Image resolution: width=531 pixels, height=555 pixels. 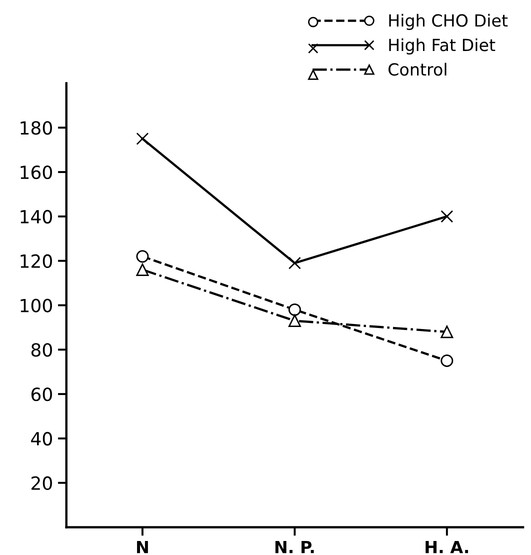 What do you see at coordinates (41, 350) in the screenshot?
I see `y-tick-label: 80` at bounding box center [41, 350].